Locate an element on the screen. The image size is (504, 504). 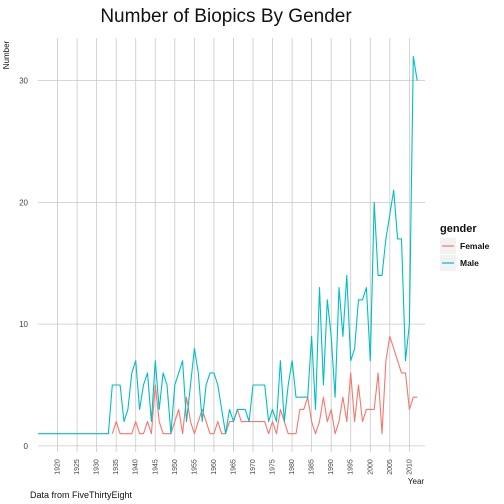
y-tick-label: 30 is located at coordinates (23, 81).